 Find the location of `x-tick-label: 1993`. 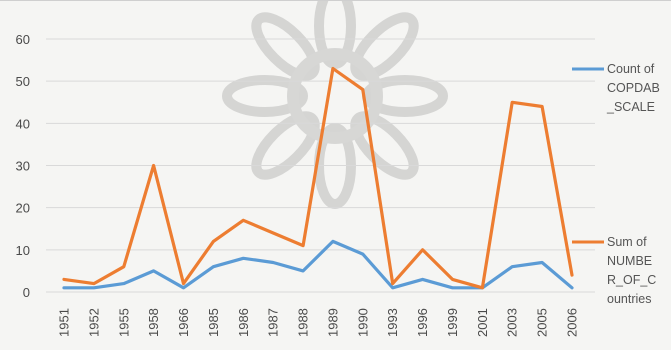

x-tick-label: 1993 is located at coordinates (392, 322).